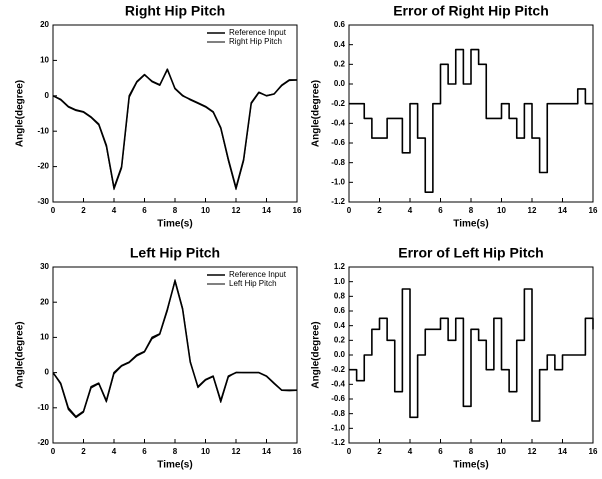 The image size is (602, 479). What do you see at coordinates (470, 253) in the screenshot?
I see `chart-title: Error of Left Hip Pitch` at bounding box center [470, 253].